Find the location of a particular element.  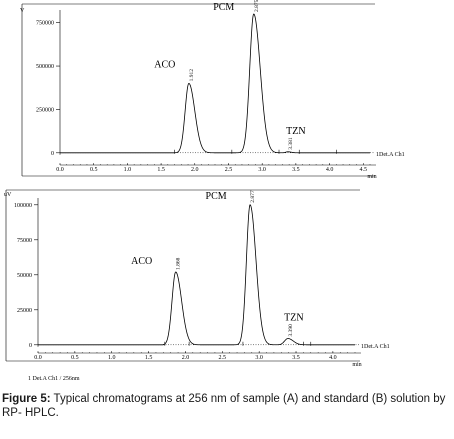

y-tick-label: 250000 is located at coordinates (45, 110).